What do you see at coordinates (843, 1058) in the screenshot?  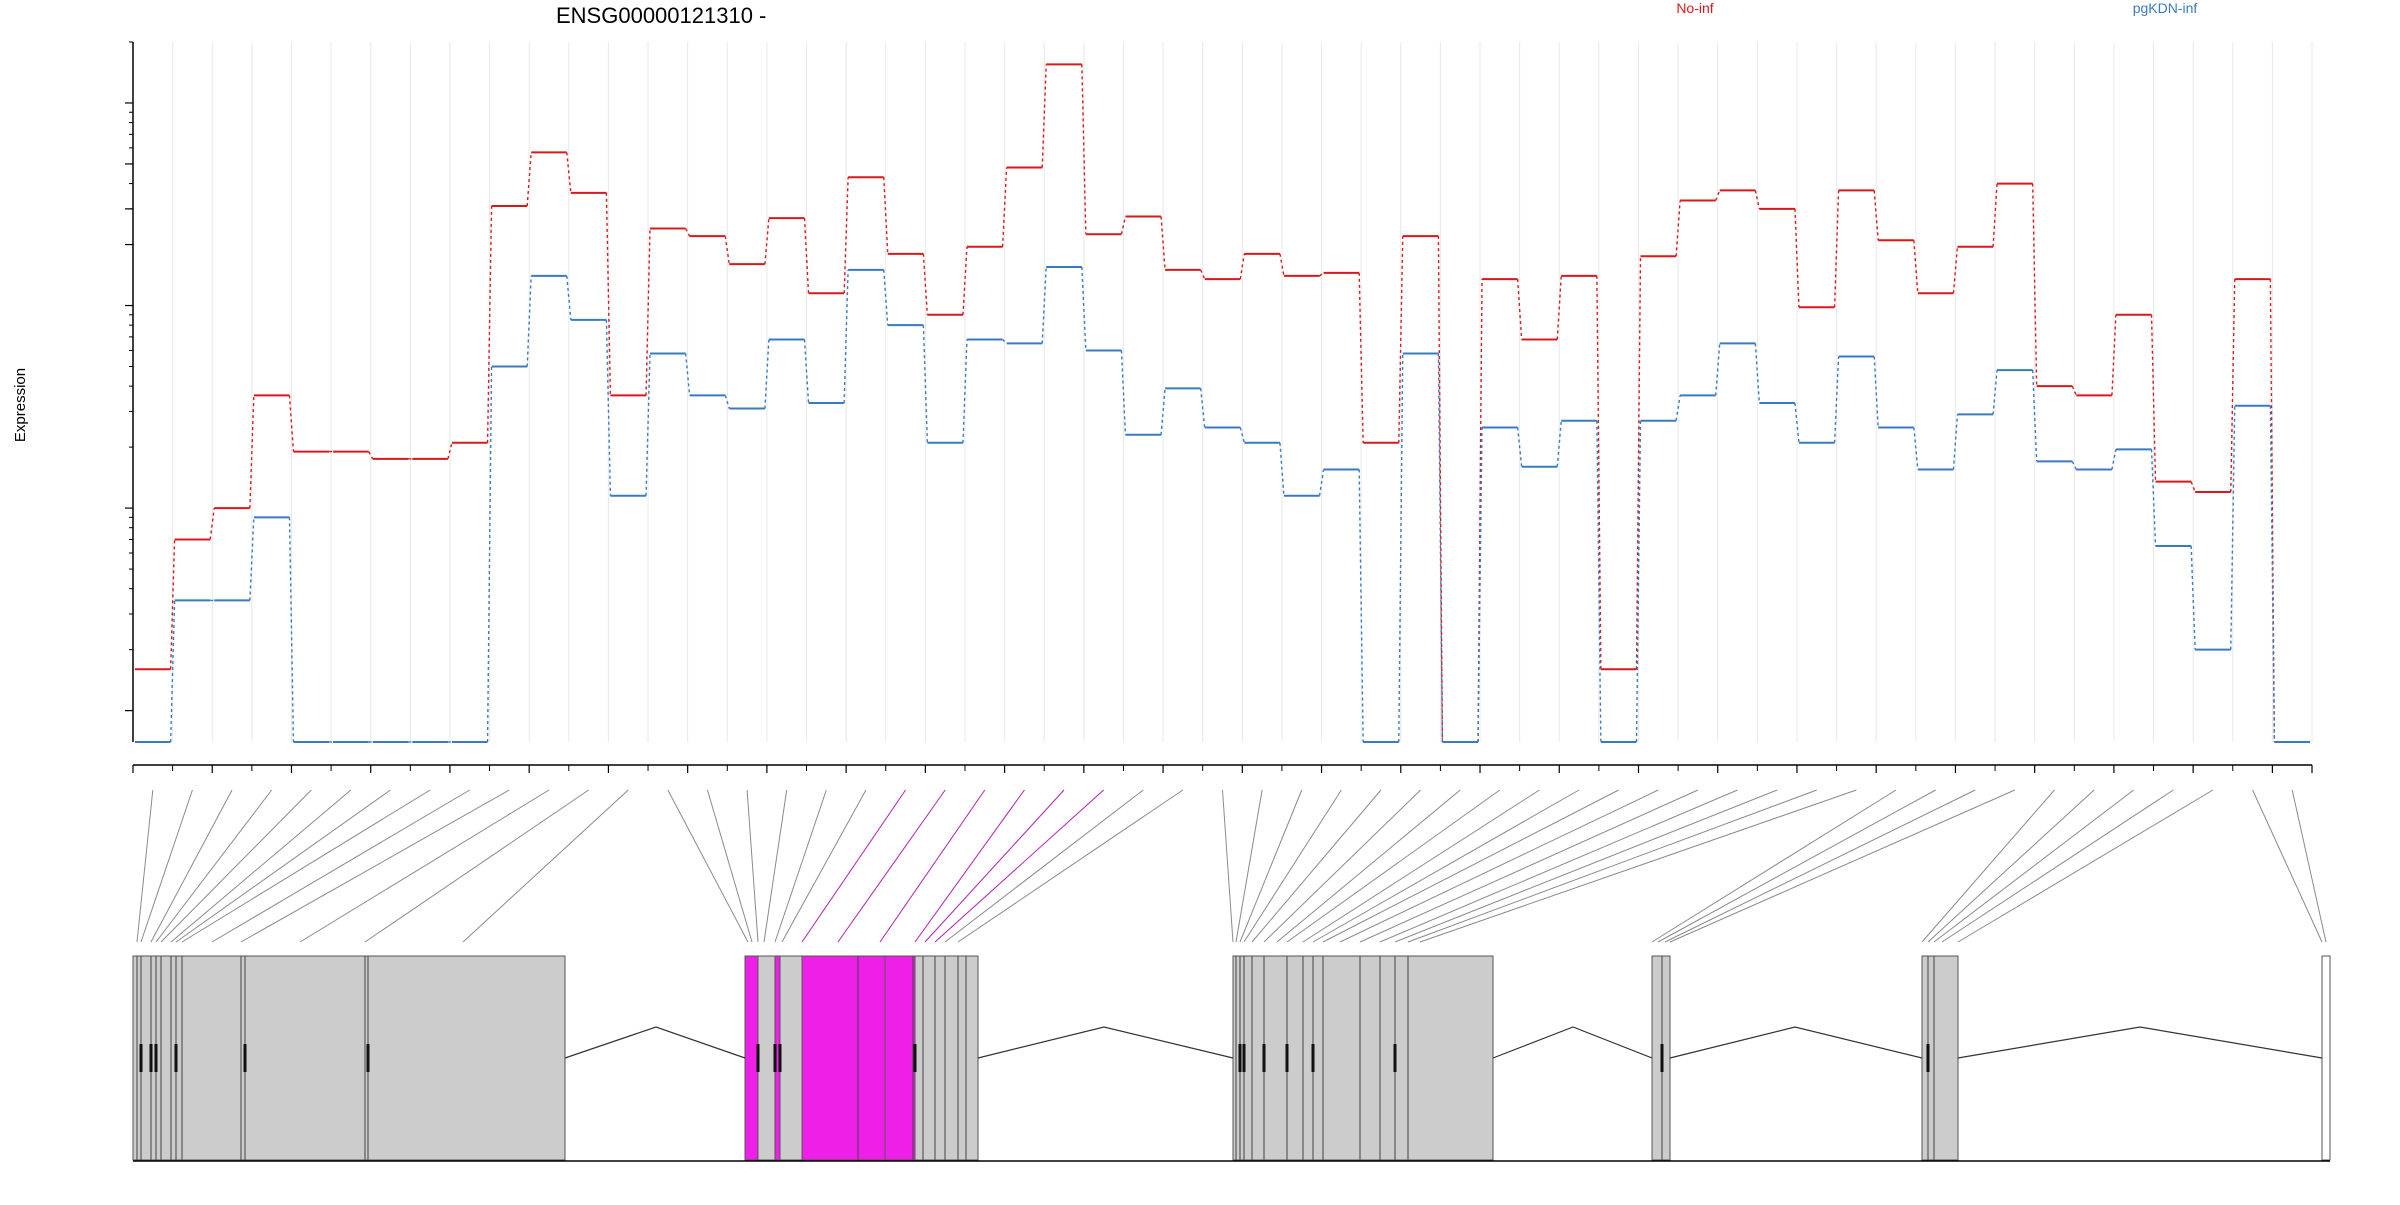 I see `highlighted-exon` at bounding box center [843, 1058].